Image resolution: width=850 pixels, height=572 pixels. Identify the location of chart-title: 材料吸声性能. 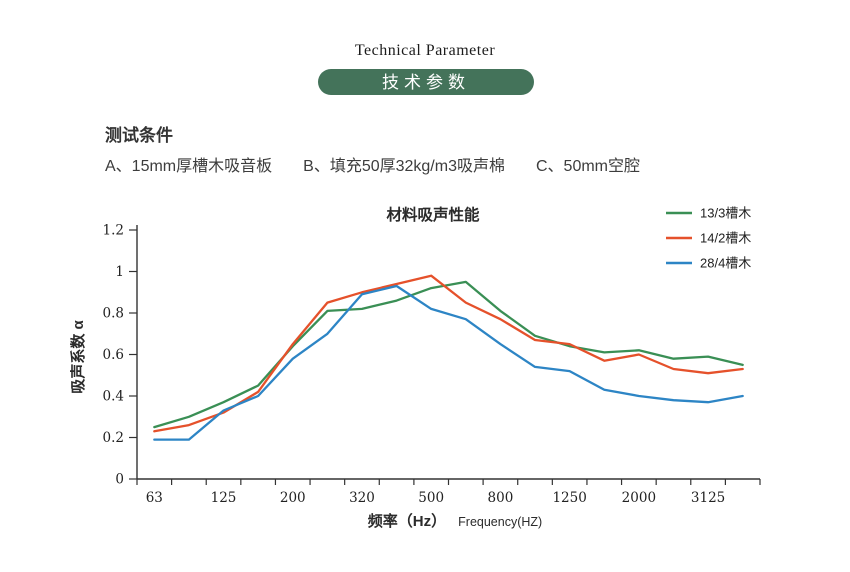
(433, 214).